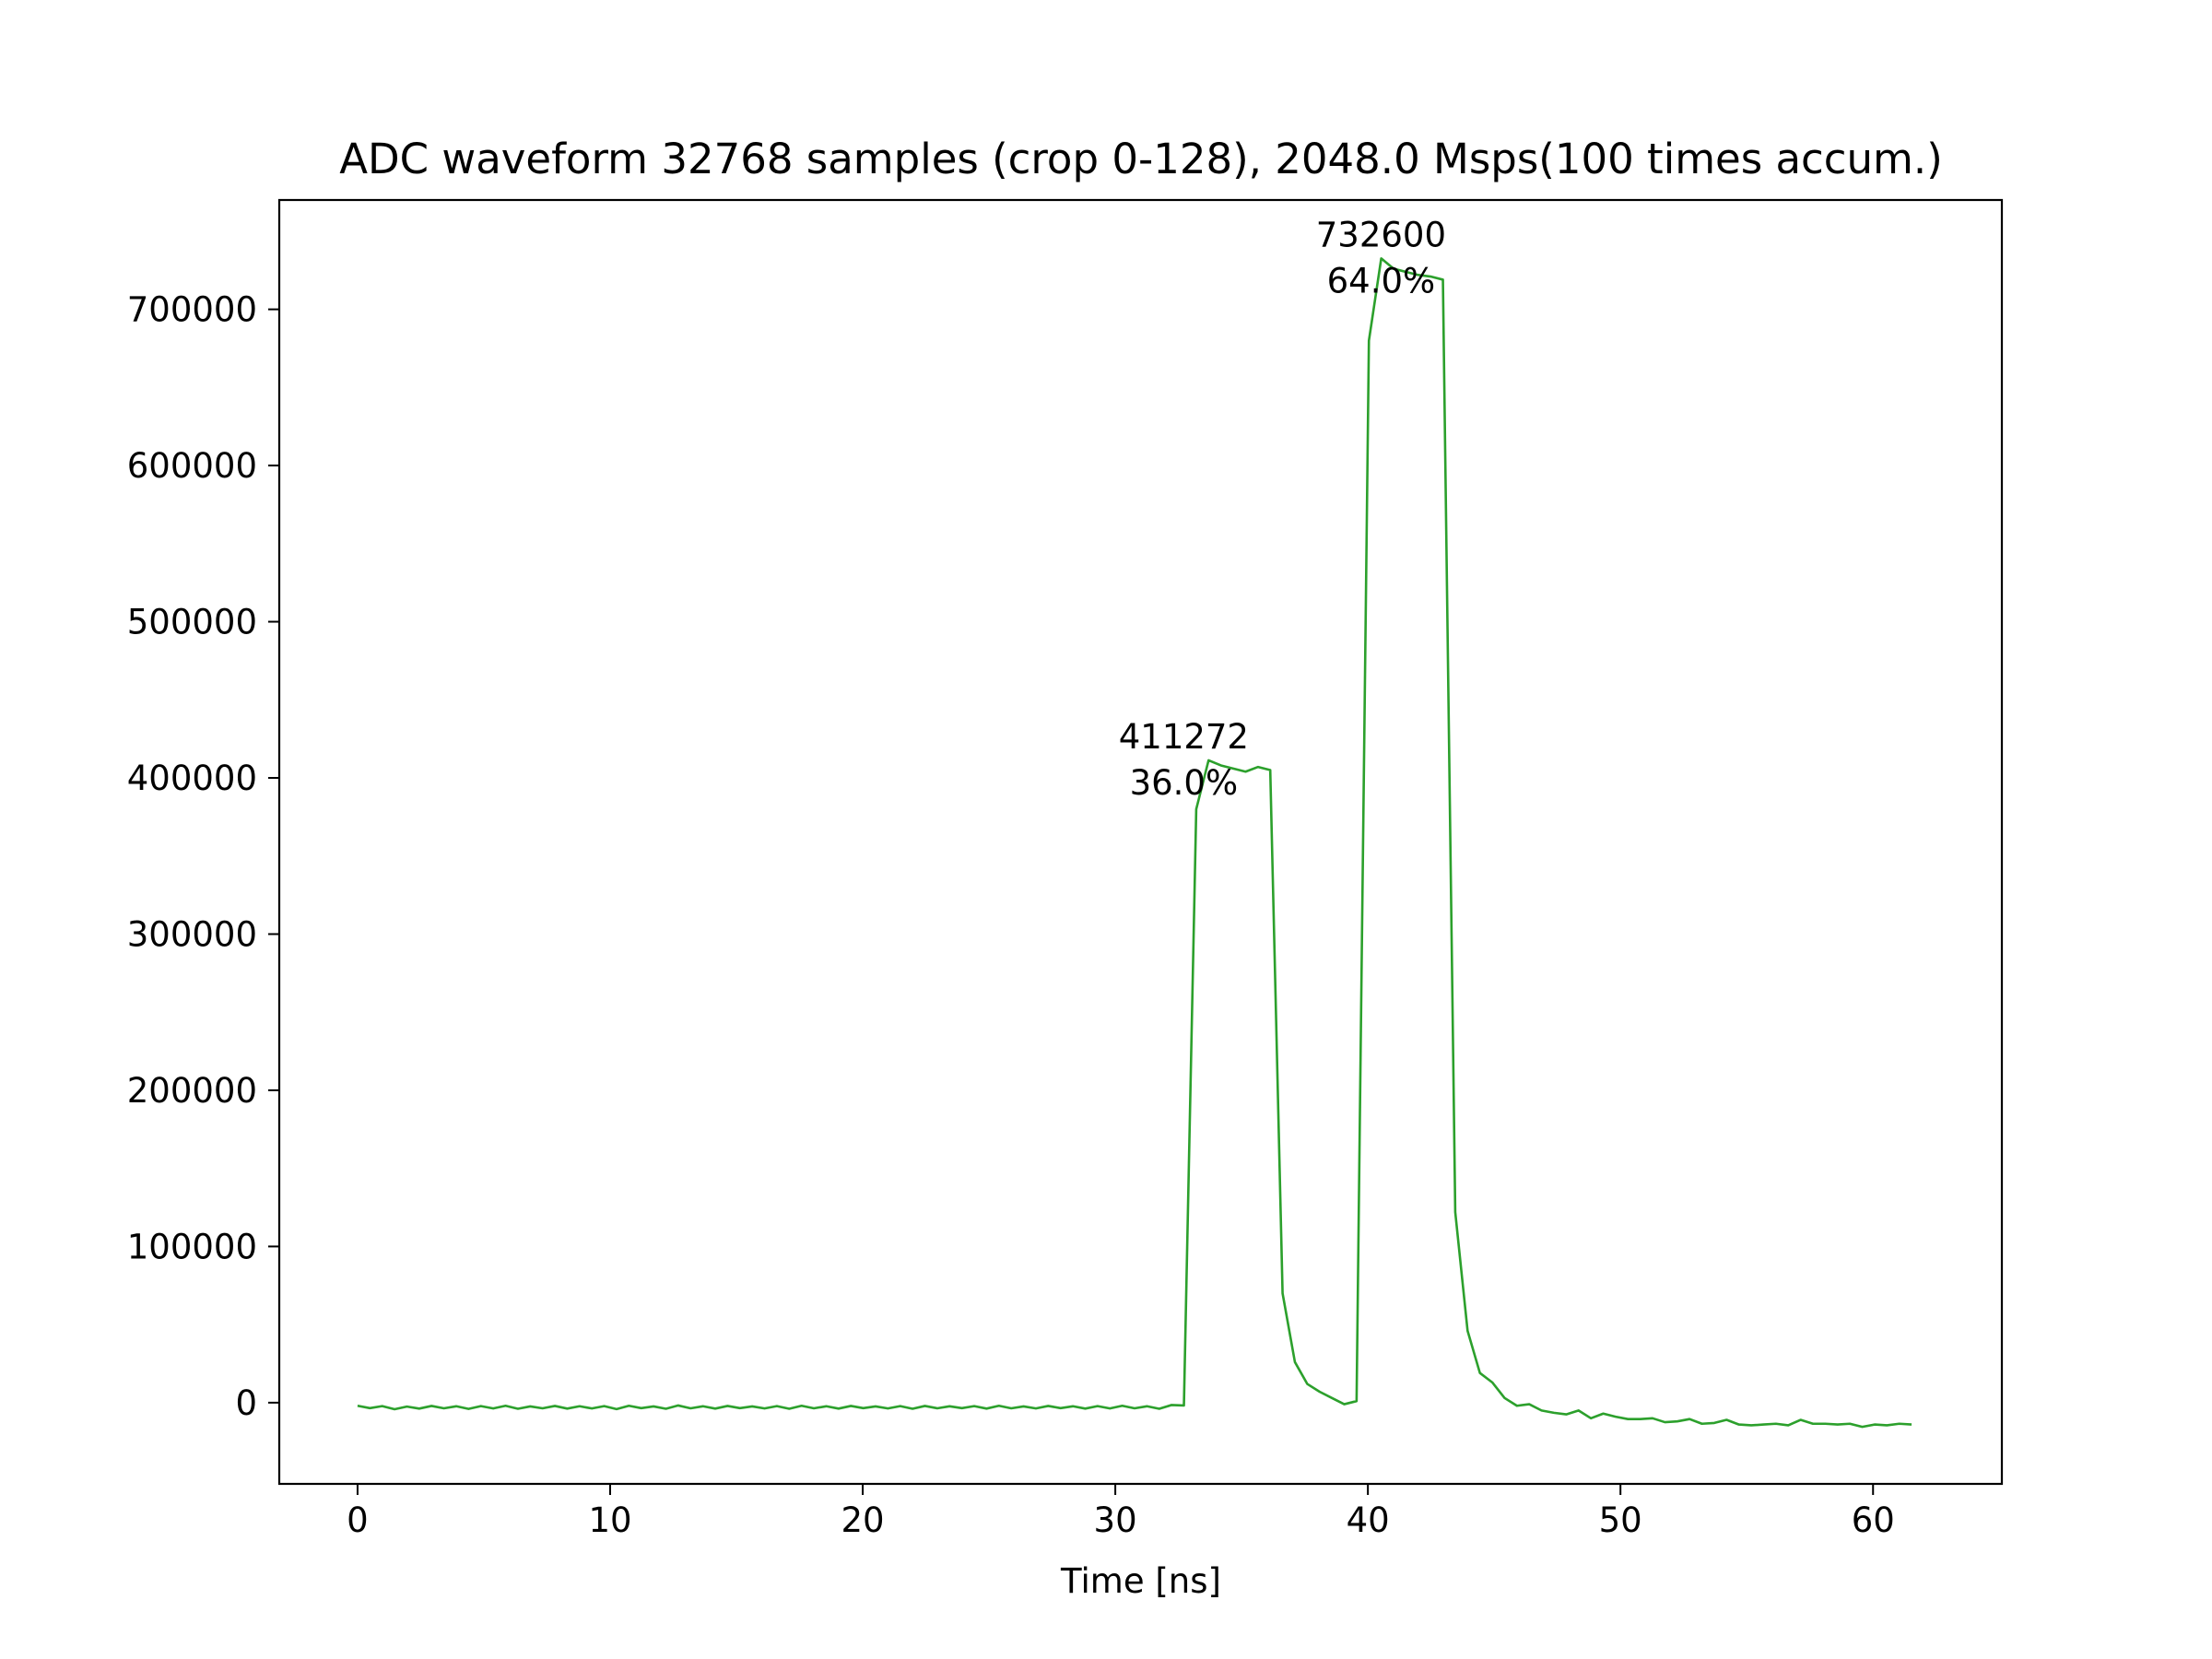 The width and height of the screenshot is (2212, 1659). What do you see at coordinates (1873, 1520) in the screenshot?
I see `x-tick-label: 60` at bounding box center [1873, 1520].